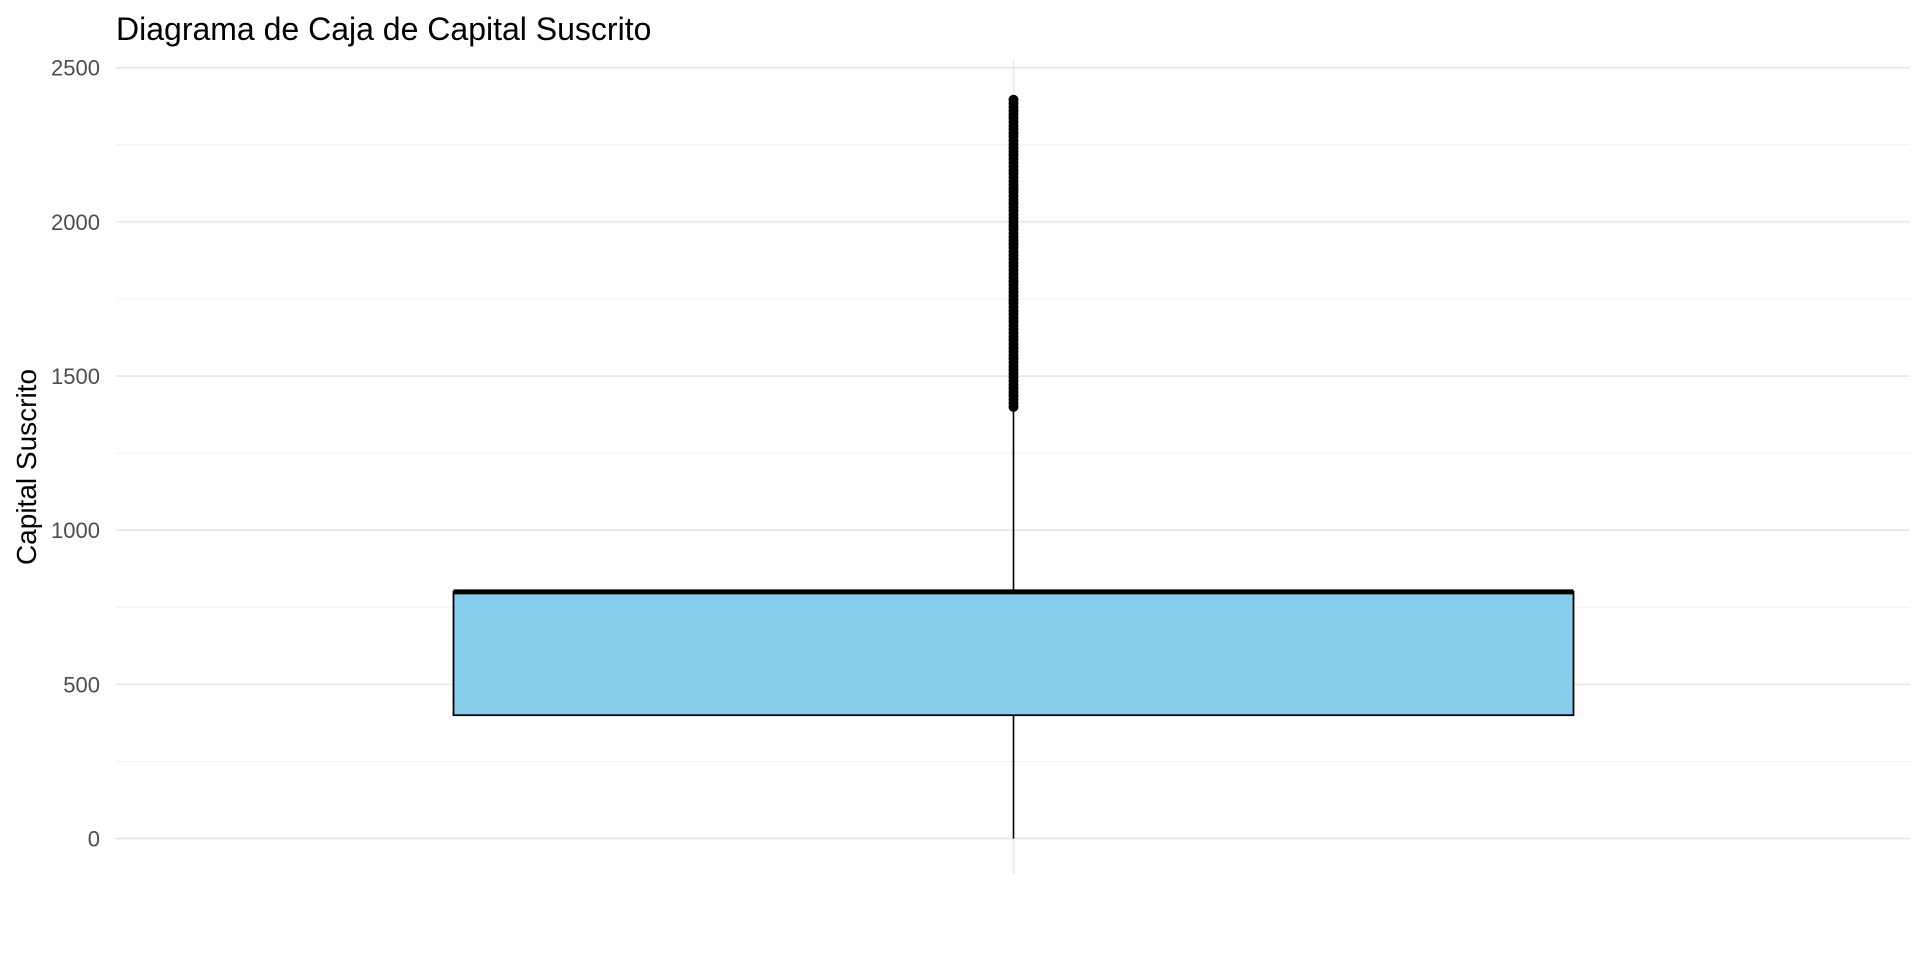 The image size is (1920, 960). I want to click on outlier-points, so click(1013, 253).